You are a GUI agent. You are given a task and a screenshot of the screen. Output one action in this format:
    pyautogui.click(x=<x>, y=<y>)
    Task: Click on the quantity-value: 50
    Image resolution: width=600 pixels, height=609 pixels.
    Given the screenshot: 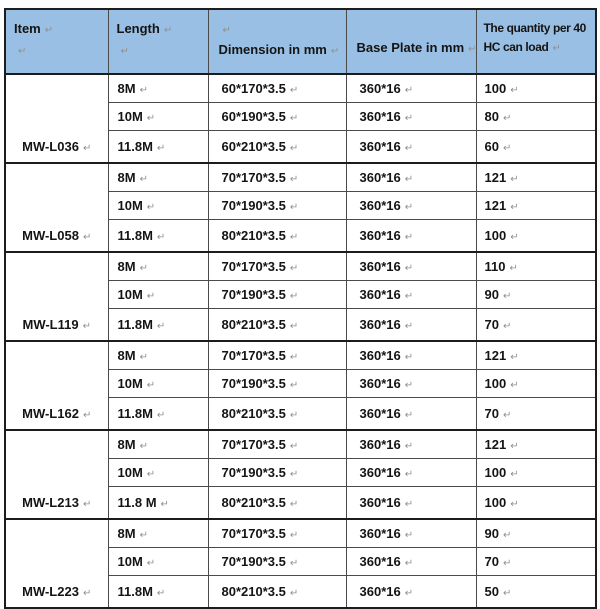 What is the action you would take?
    pyautogui.click(x=491, y=591)
    